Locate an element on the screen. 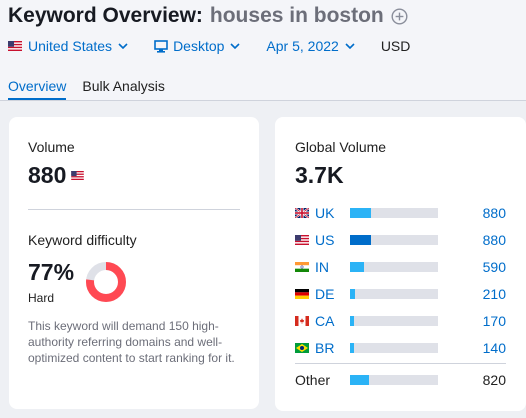 The width and height of the screenshot is (526, 418). desktop-icon is located at coordinates (161, 46).